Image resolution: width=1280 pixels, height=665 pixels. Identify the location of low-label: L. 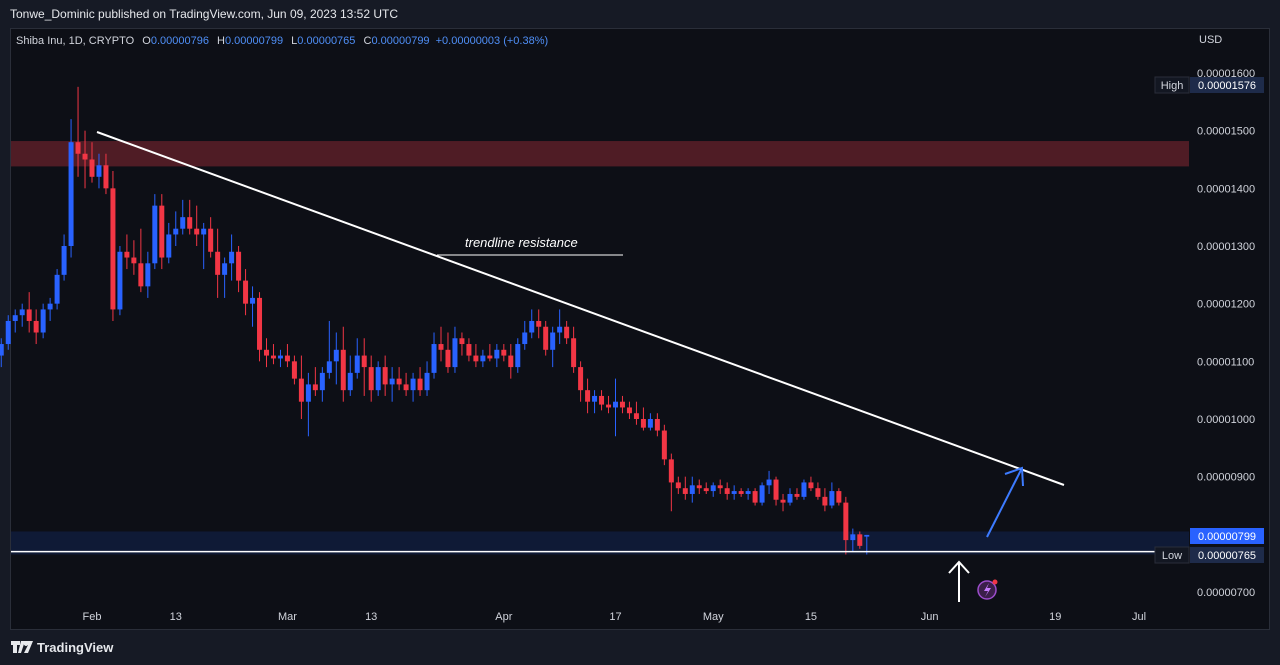
(294, 41).